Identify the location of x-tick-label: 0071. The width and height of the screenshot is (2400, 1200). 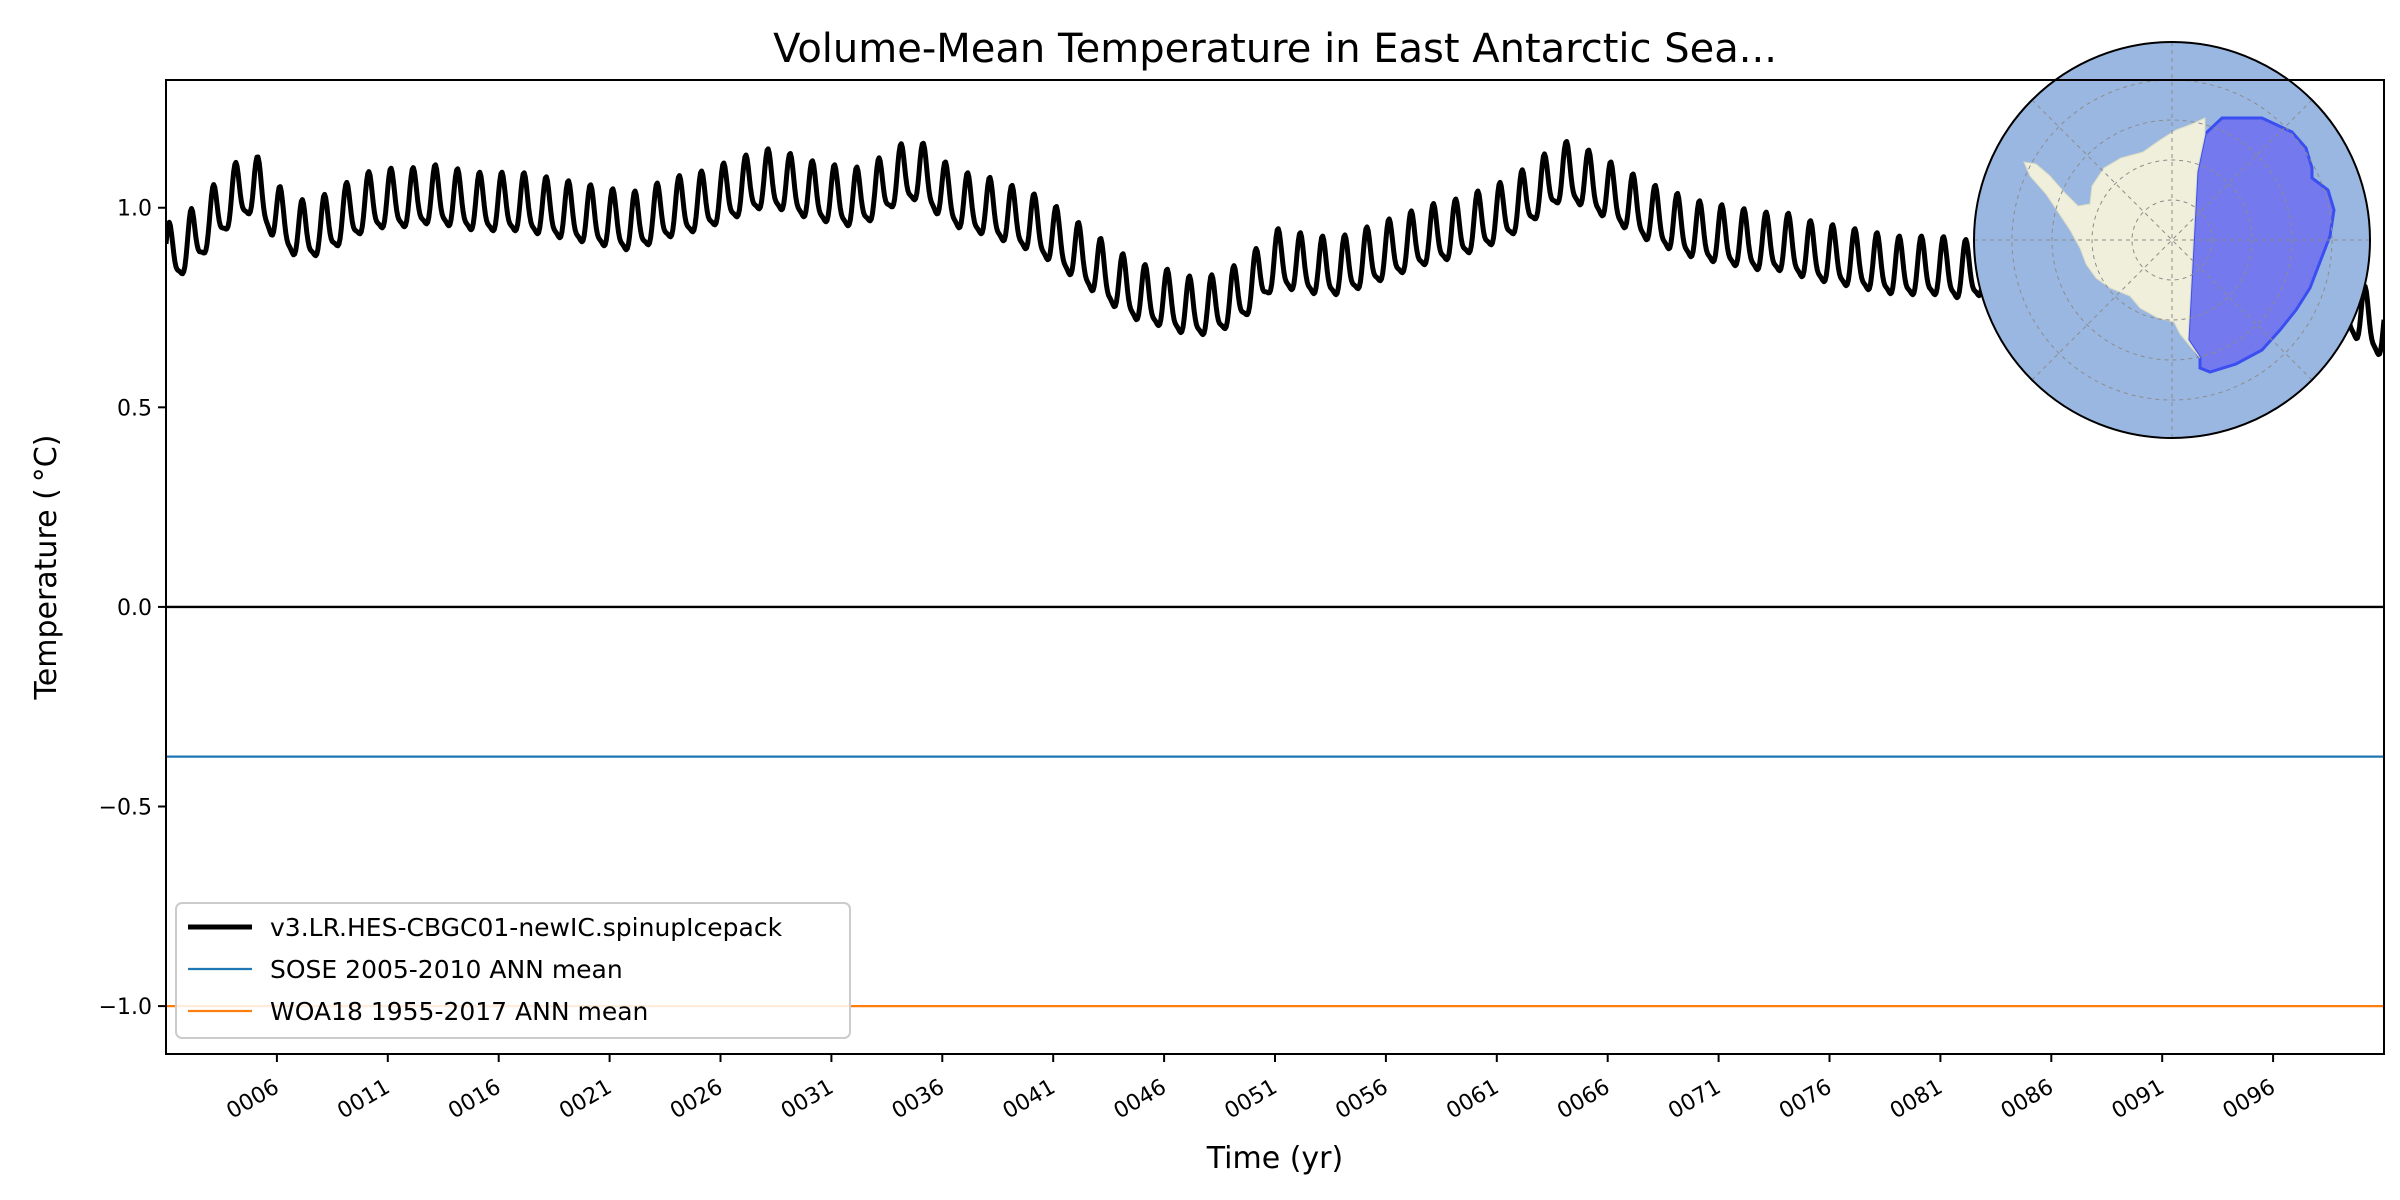
(1694, 1100).